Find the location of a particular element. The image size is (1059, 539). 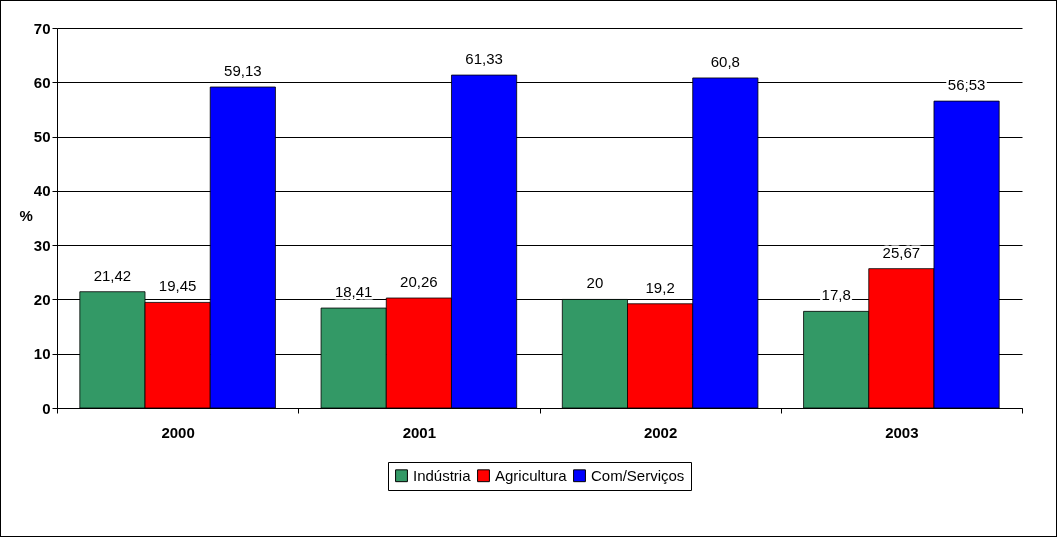

y-tick-label: 40 is located at coordinates (42, 191).